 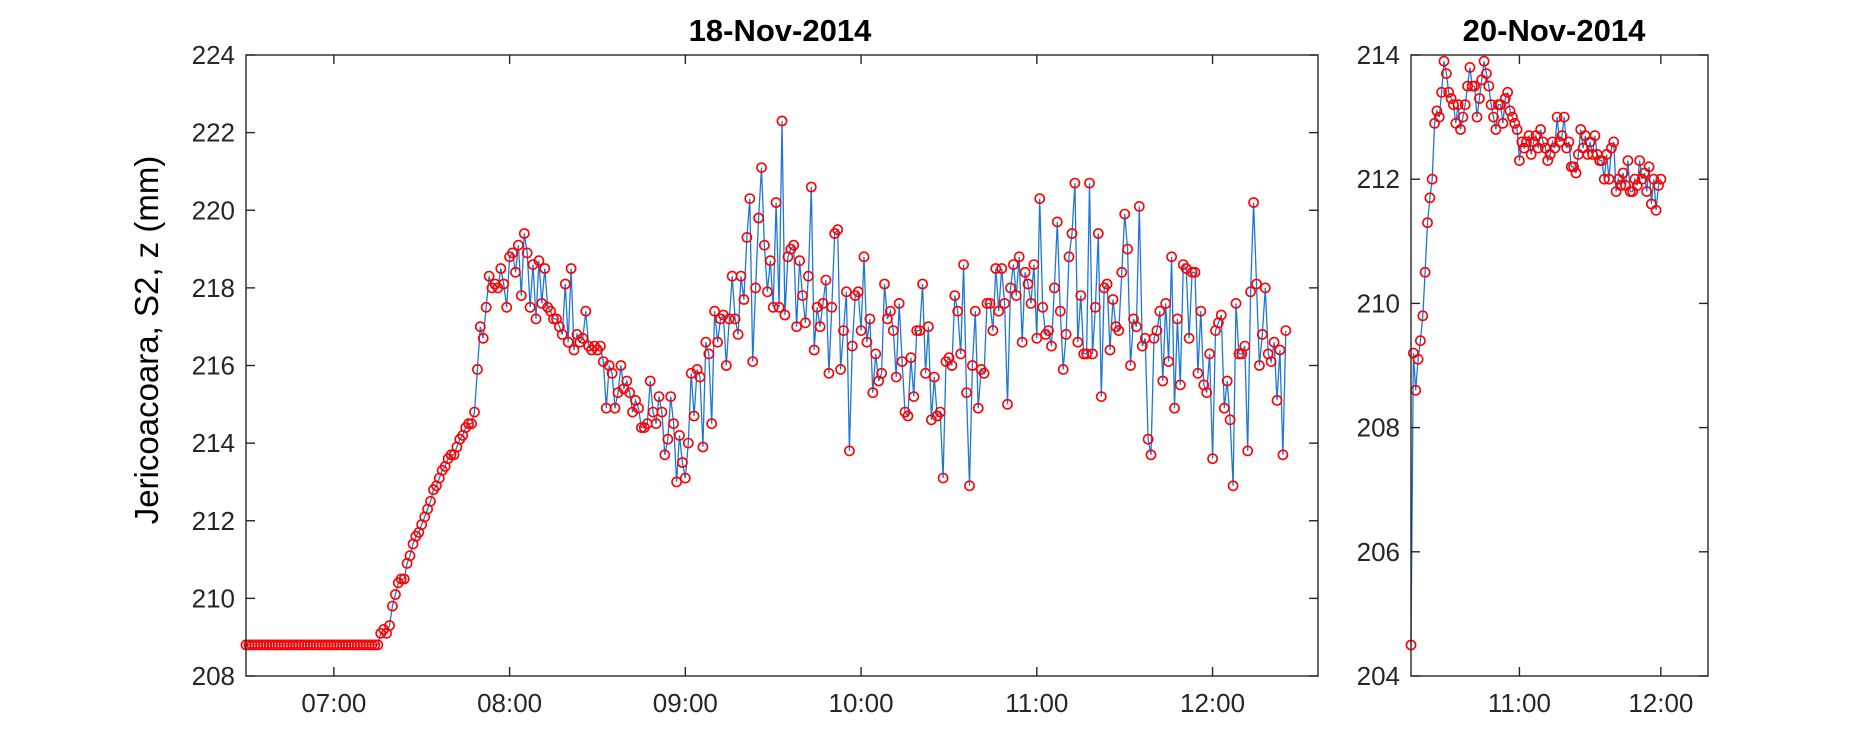 What do you see at coordinates (1378, 676) in the screenshot?
I see `y-tick-label: 204` at bounding box center [1378, 676].